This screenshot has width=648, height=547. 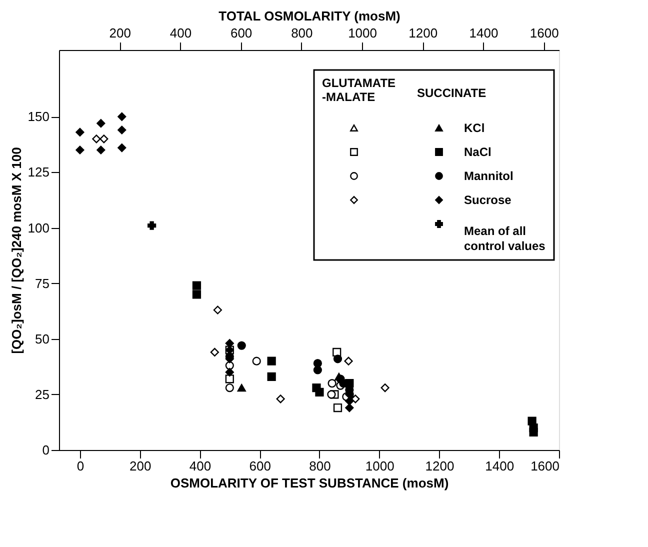 What do you see at coordinates (451, 93) in the screenshot?
I see `annotation: SUCCINATE` at bounding box center [451, 93].